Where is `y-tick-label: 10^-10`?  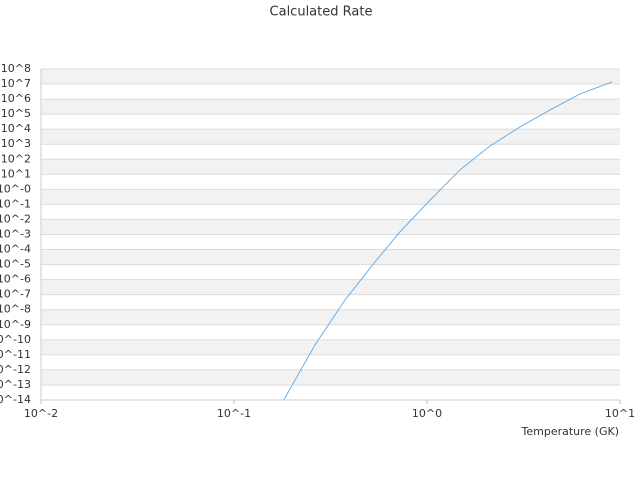
y-tick-label: 10^-10 is located at coordinates (15, 339).